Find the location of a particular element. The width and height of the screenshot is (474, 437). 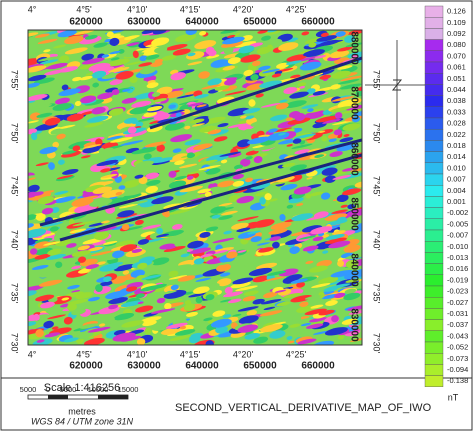

colorbar-label: 0.038 is located at coordinates (456, 100).